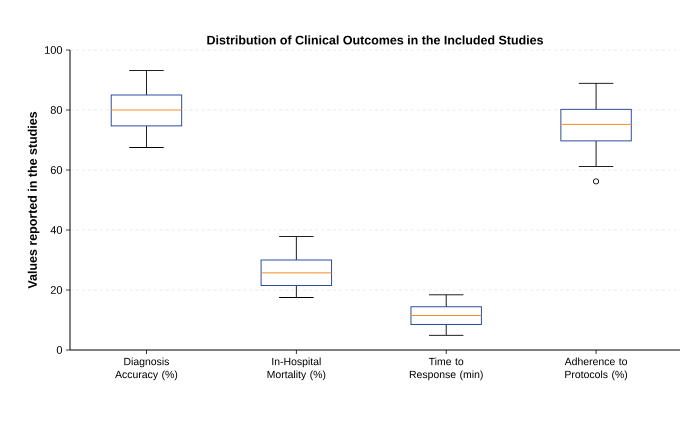  What do you see at coordinates (56, 290) in the screenshot?
I see `y-tick-label: 20` at bounding box center [56, 290].